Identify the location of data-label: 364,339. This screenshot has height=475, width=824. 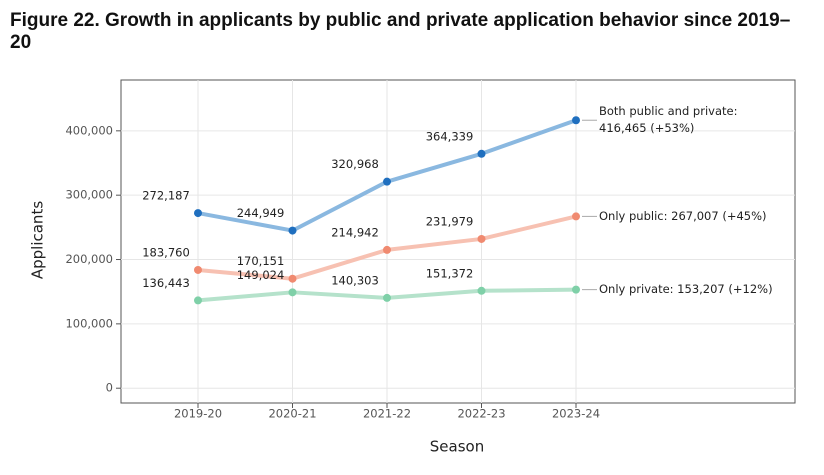
(450, 136).